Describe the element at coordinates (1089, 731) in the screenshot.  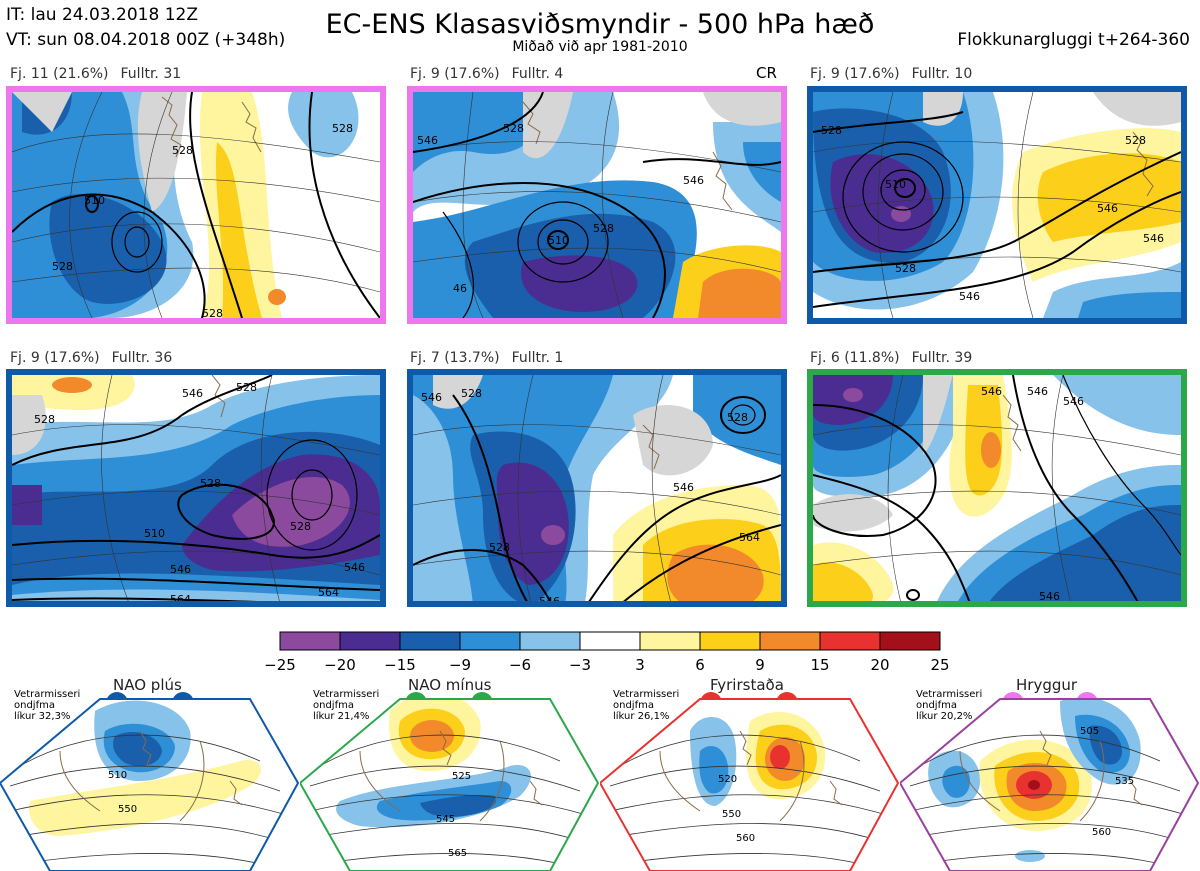
I see `regime-contour-label: 505` at that location.